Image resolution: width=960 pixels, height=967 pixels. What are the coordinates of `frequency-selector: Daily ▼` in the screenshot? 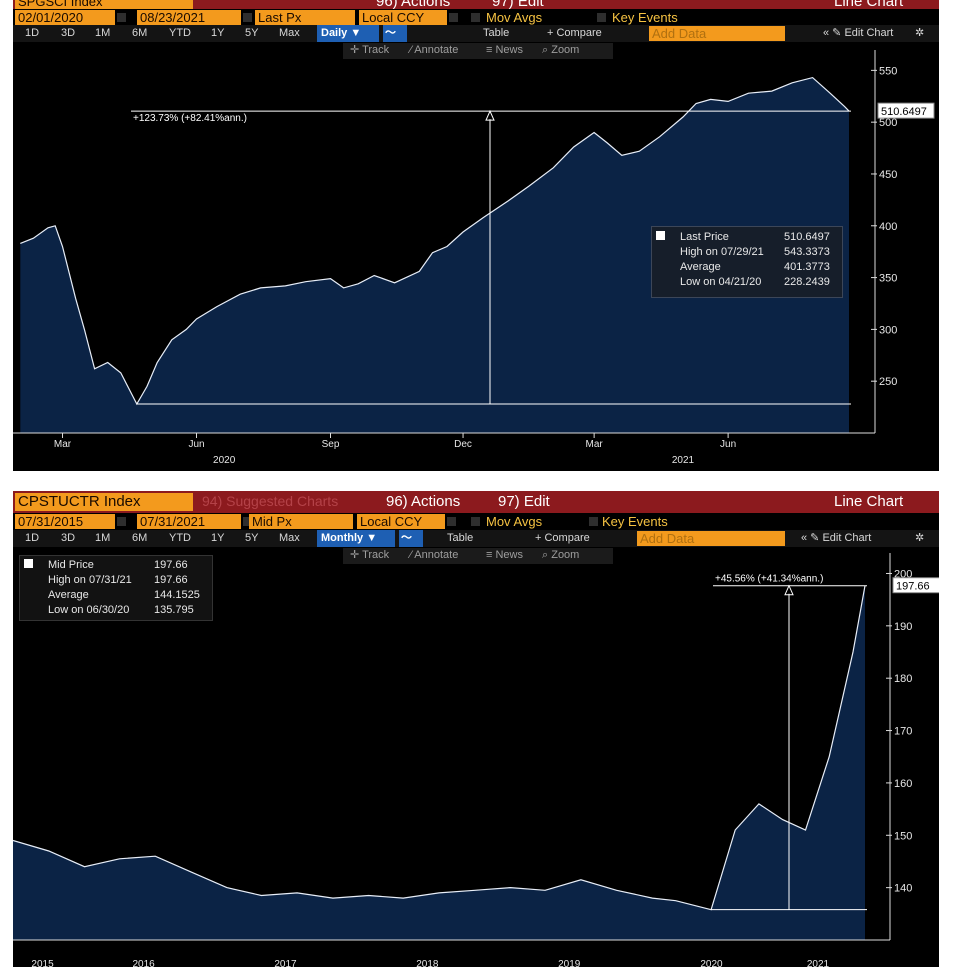 It's located at (348, 33).